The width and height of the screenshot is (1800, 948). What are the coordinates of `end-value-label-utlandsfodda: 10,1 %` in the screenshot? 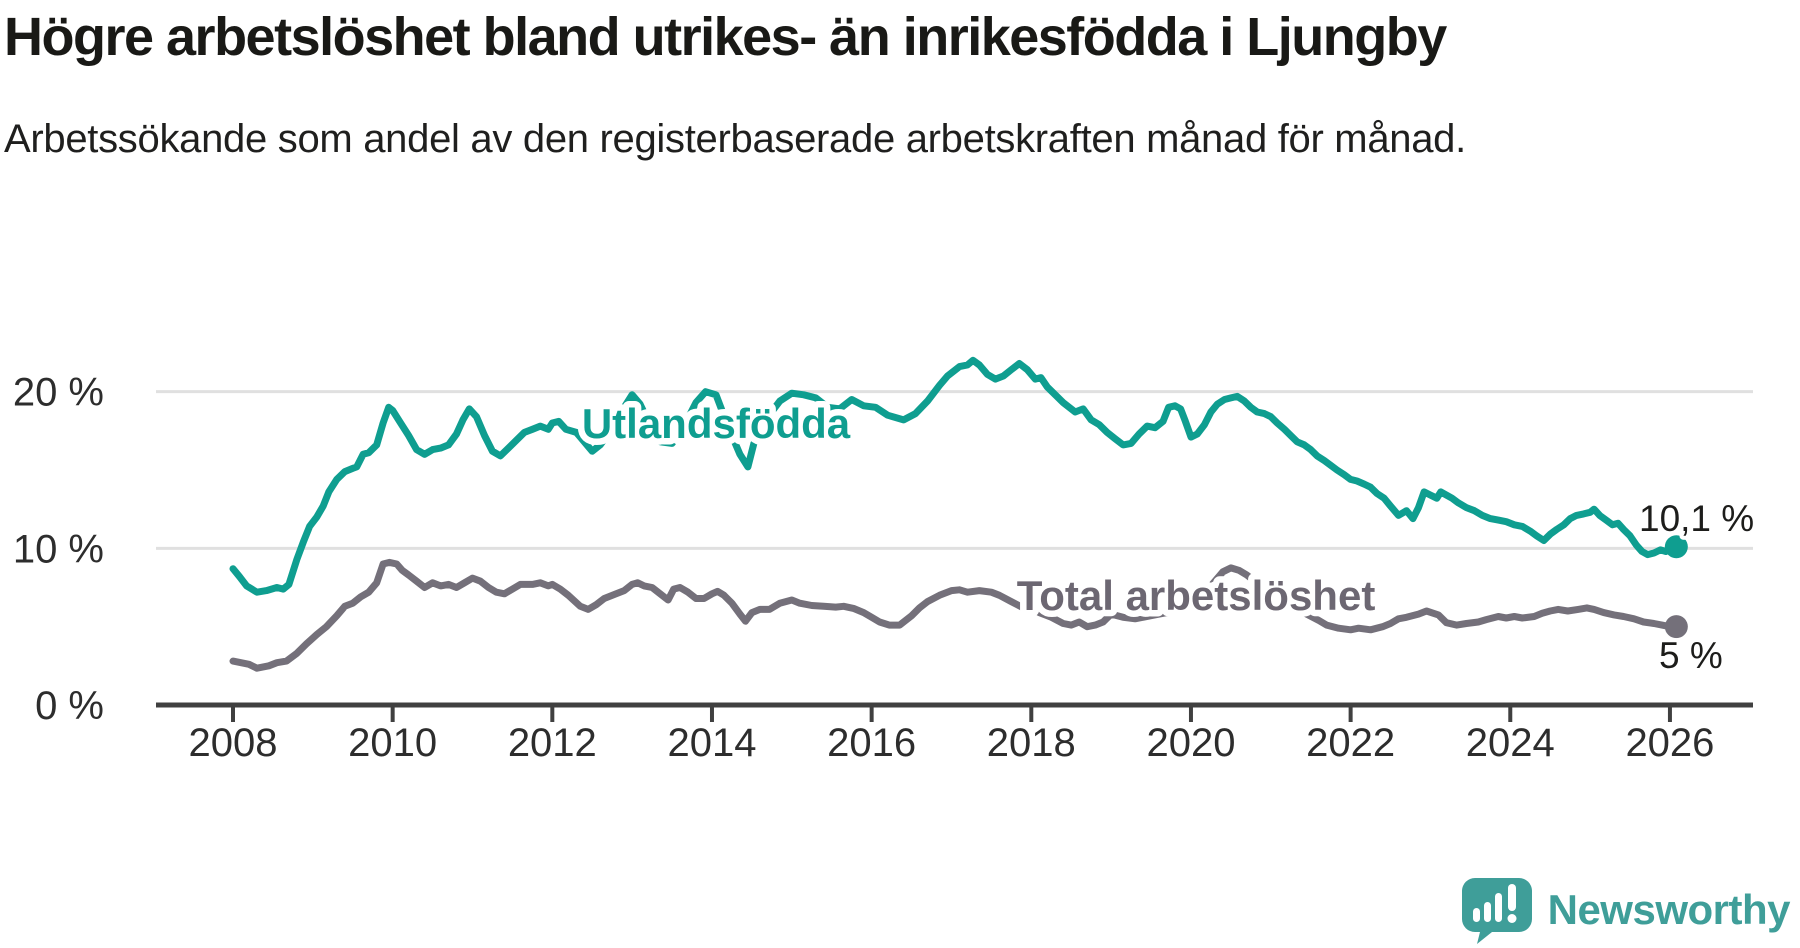 It's located at (1696, 518).